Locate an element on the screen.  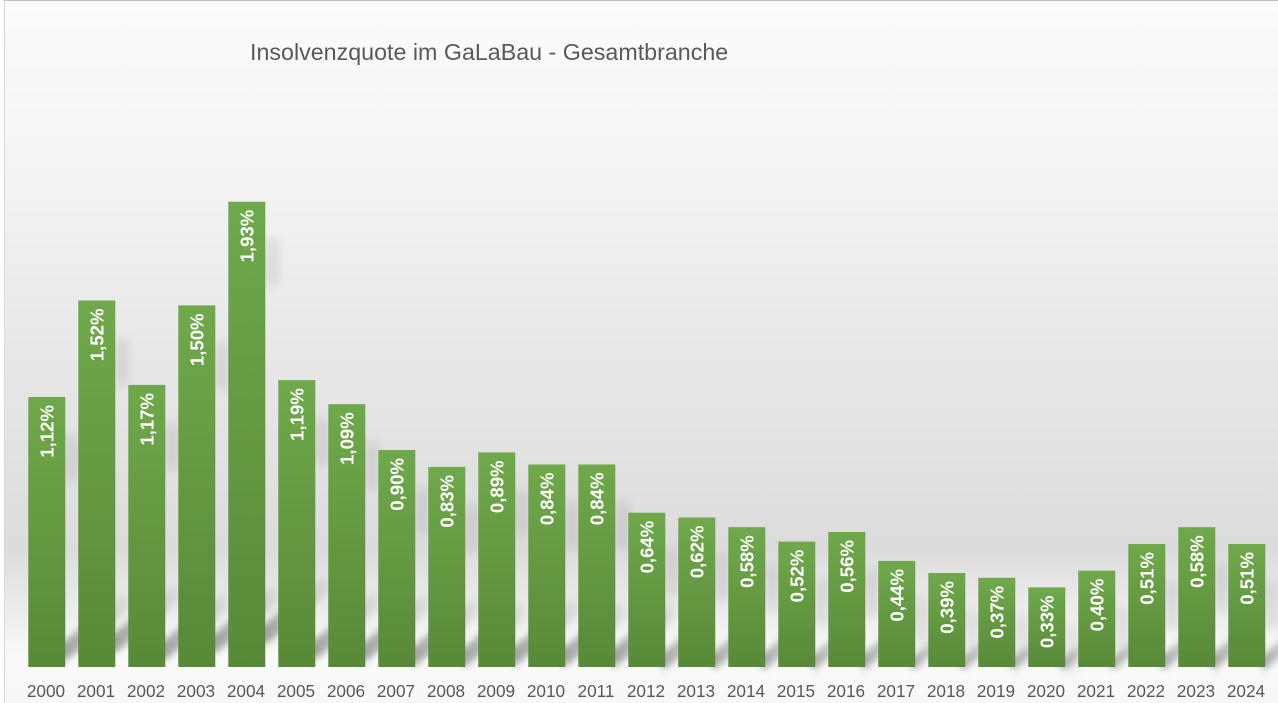
svg-text: 2023 is located at coordinates (1196, 691).